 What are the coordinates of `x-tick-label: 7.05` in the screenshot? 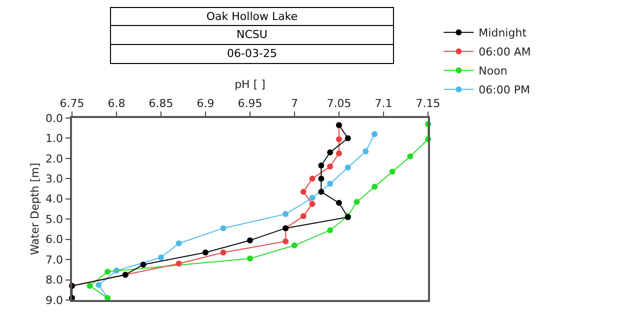 It's located at (339, 103).